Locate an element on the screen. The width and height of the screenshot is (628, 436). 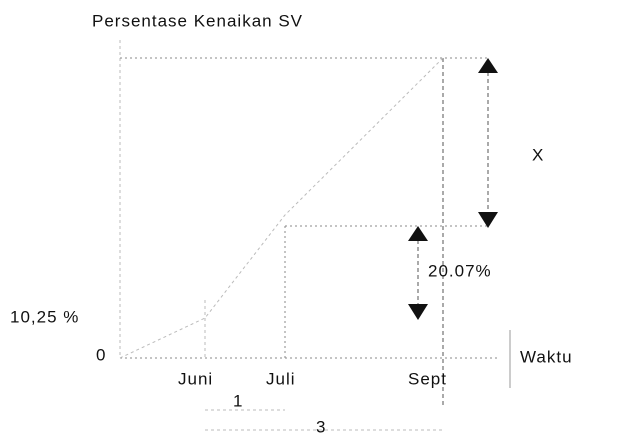
x-label: Juli is located at coordinates (281, 378).